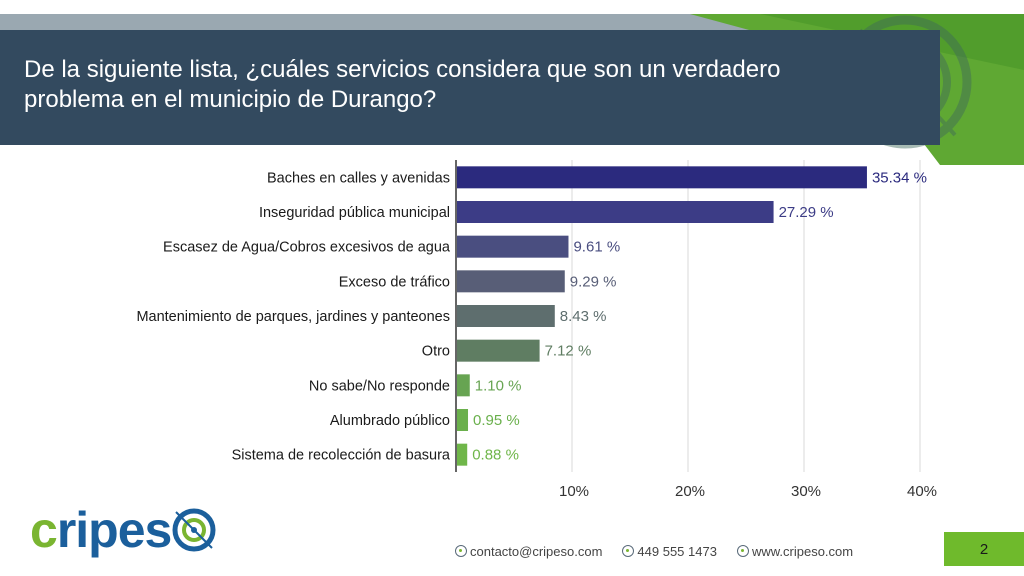 This screenshot has height=576, width=1024. Describe the element at coordinates (194, 530) in the screenshot. I see `target-icon` at that location.